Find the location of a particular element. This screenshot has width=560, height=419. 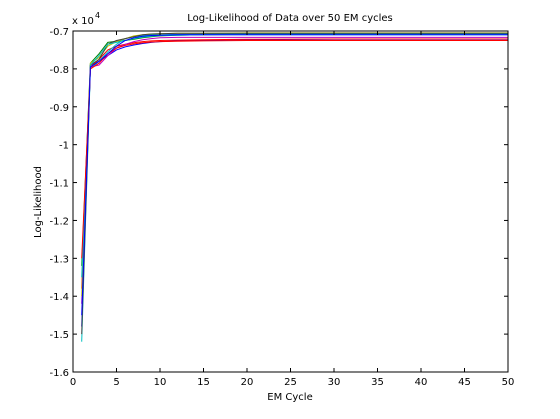

x-tick-label: 25 is located at coordinates (290, 382).